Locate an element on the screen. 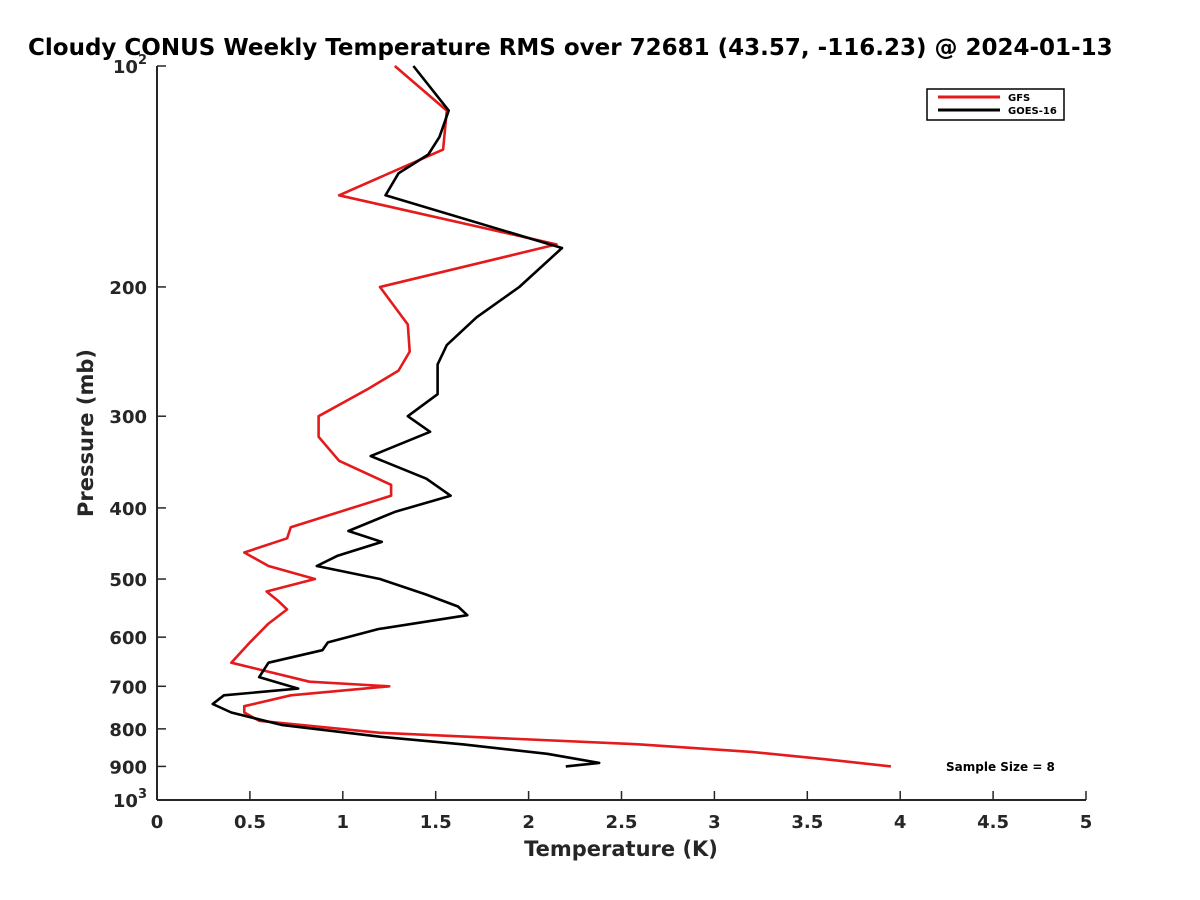 This screenshot has width=1200, height=900. x-tick-label: 5 is located at coordinates (1086, 822).